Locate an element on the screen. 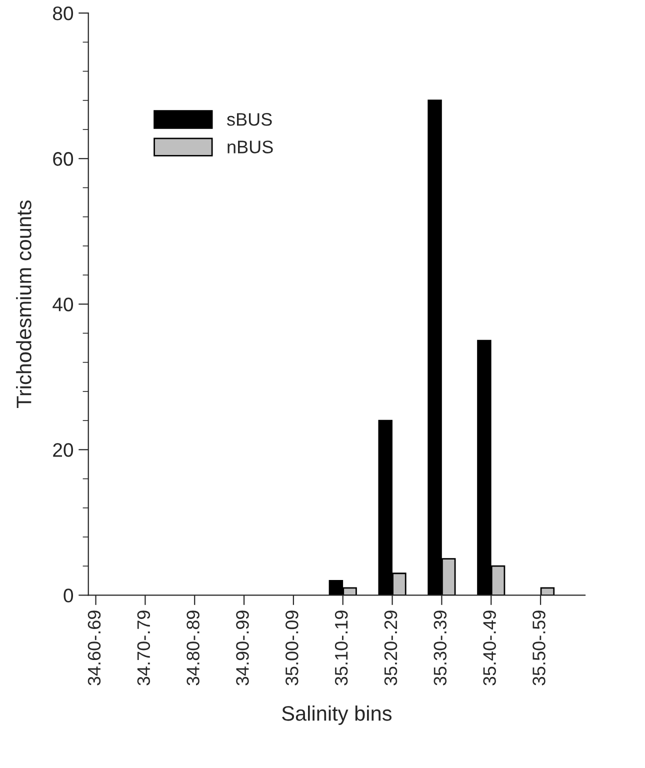 This screenshot has width=645, height=768. x-tick-label: 35.10-.19 is located at coordinates (341, 648).